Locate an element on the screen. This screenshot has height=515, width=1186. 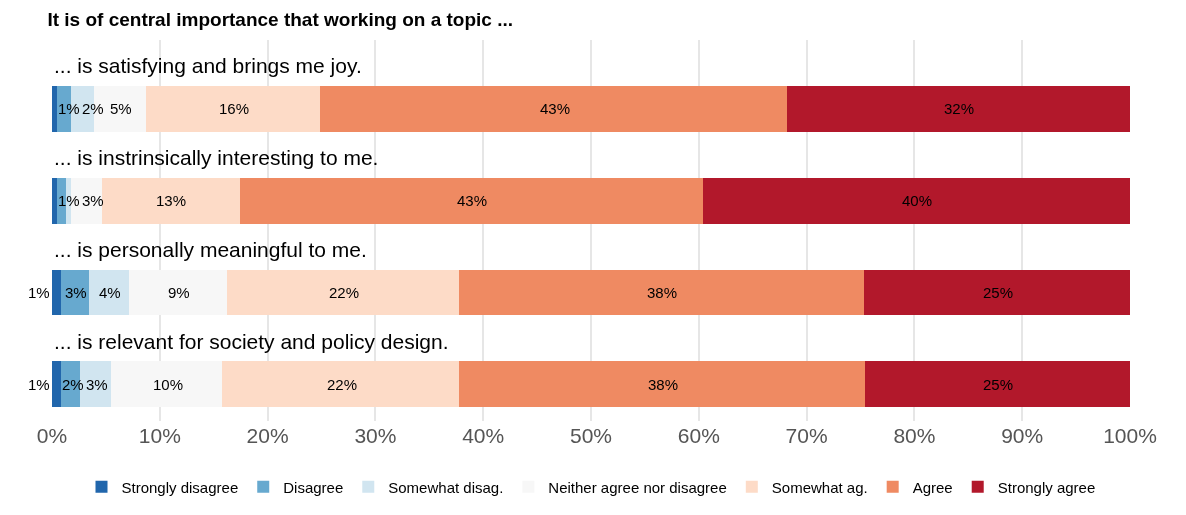
x-tick-label: 100% is located at coordinates (1130, 435).